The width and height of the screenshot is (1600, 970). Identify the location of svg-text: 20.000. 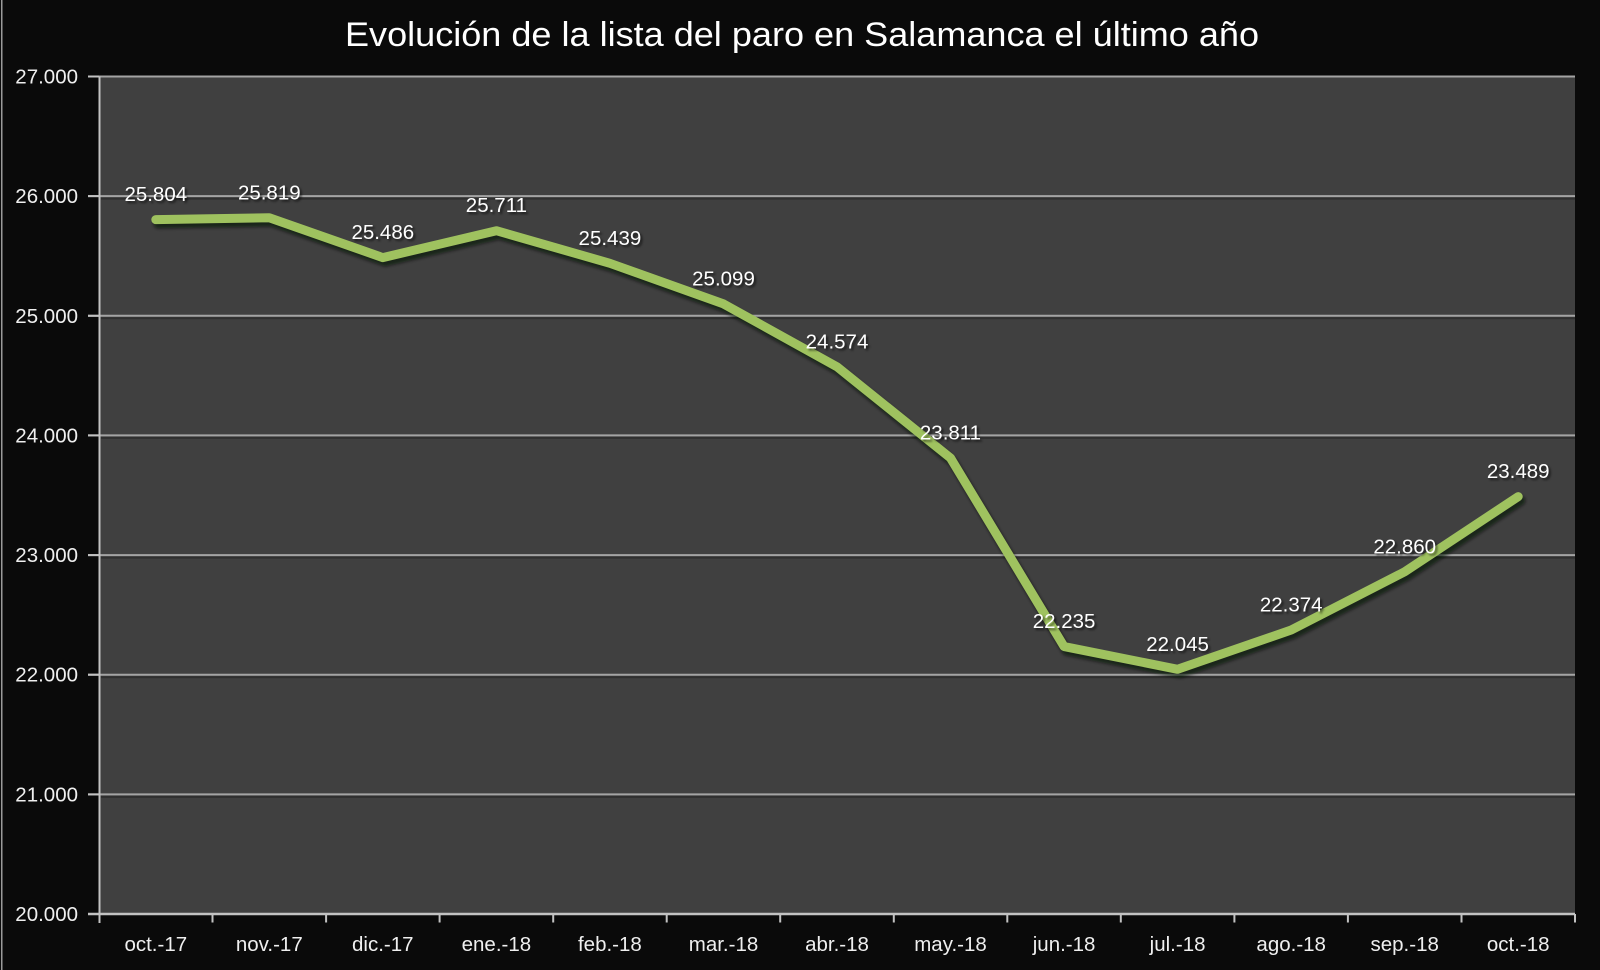
(46, 914).